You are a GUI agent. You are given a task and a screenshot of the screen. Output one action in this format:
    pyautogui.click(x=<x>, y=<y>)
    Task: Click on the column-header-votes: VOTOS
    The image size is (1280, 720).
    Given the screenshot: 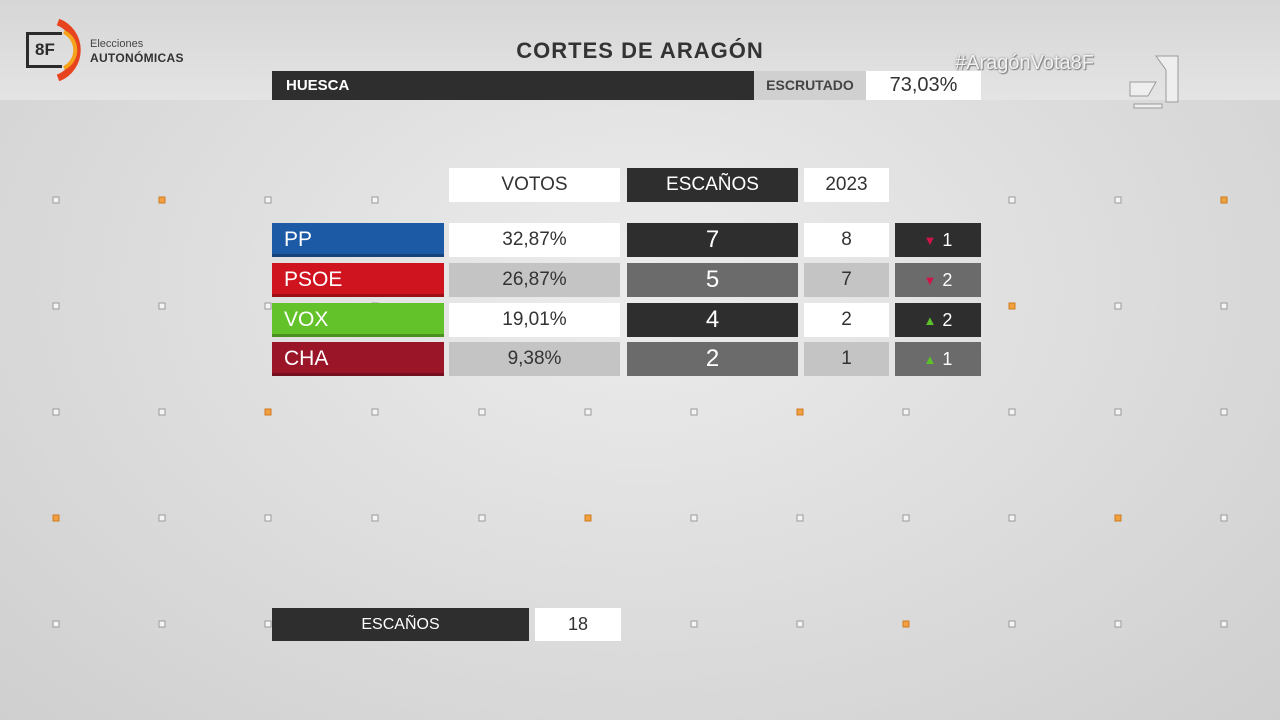 What is the action you would take?
    pyautogui.click(x=534, y=185)
    